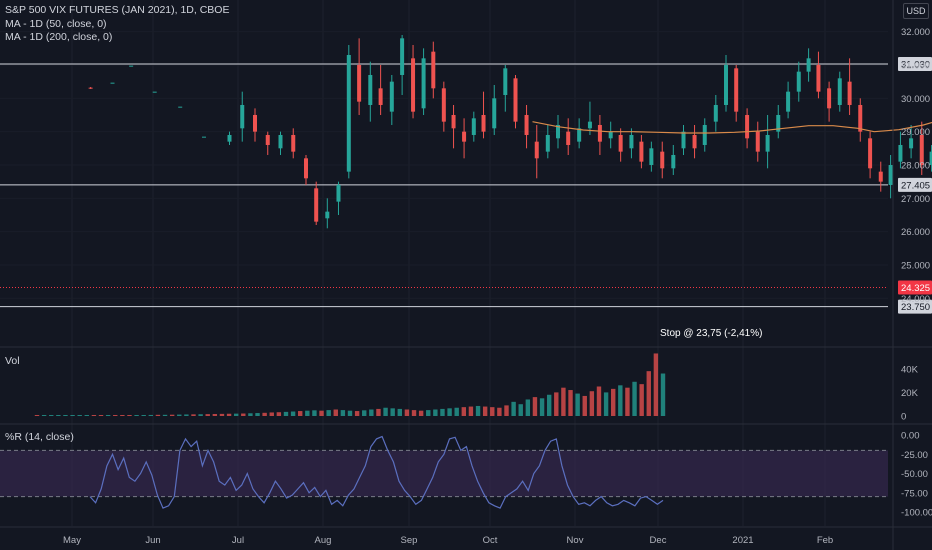 The image size is (932, 550). Describe the element at coordinates (742, 540) in the screenshot. I see `x-tick-label-2021: 2021` at that location.